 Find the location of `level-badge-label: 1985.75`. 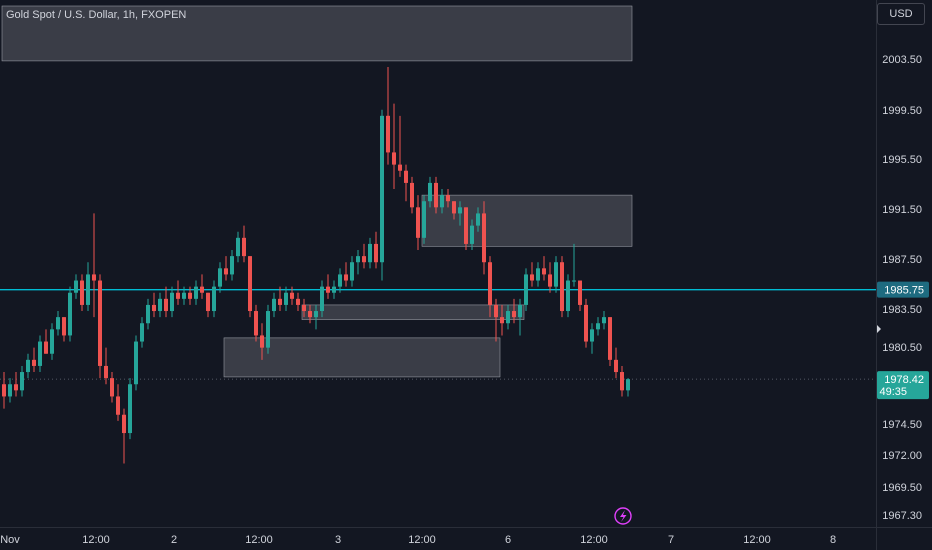

level-badge-label: 1985.75 is located at coordinates (904, 291).